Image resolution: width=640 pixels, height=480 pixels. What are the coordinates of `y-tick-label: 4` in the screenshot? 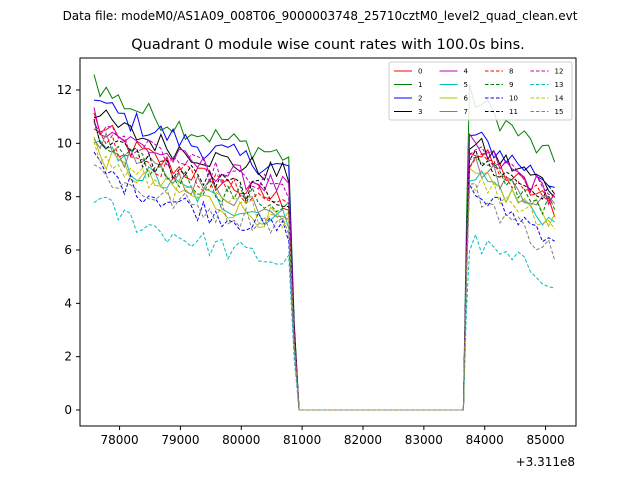 It's located at (68, 303).